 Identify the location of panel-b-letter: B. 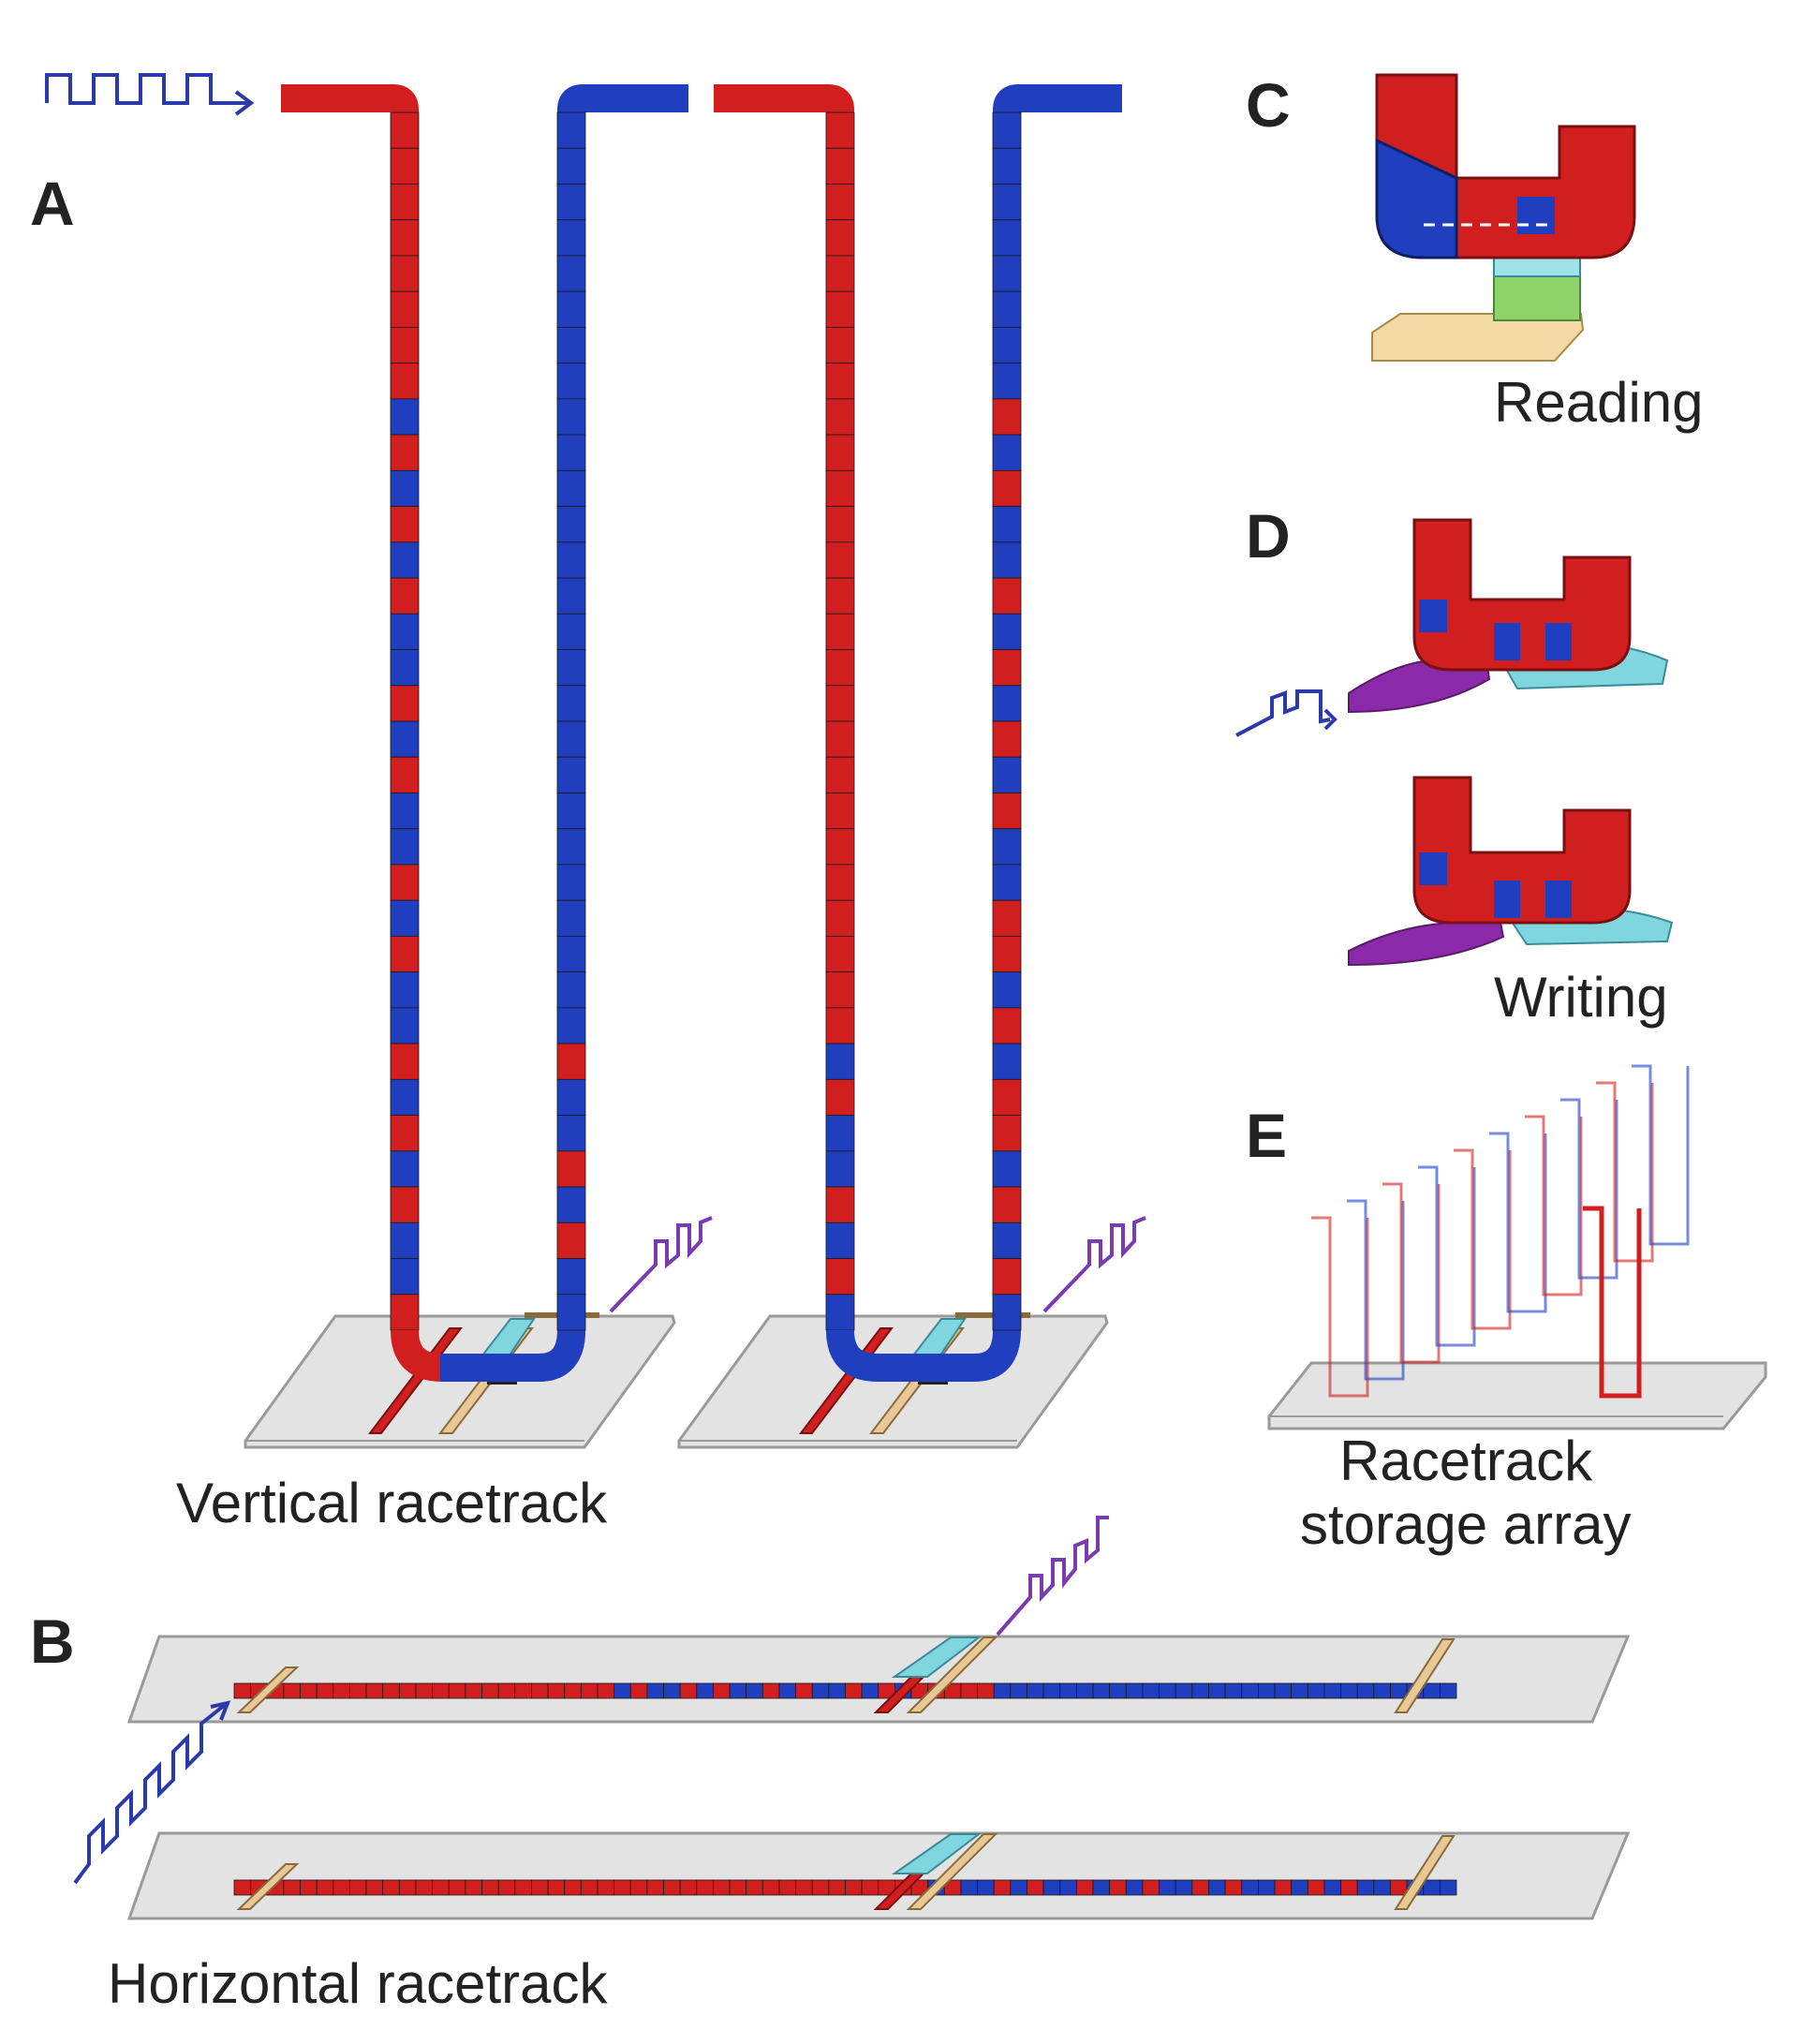
(52, 1642).